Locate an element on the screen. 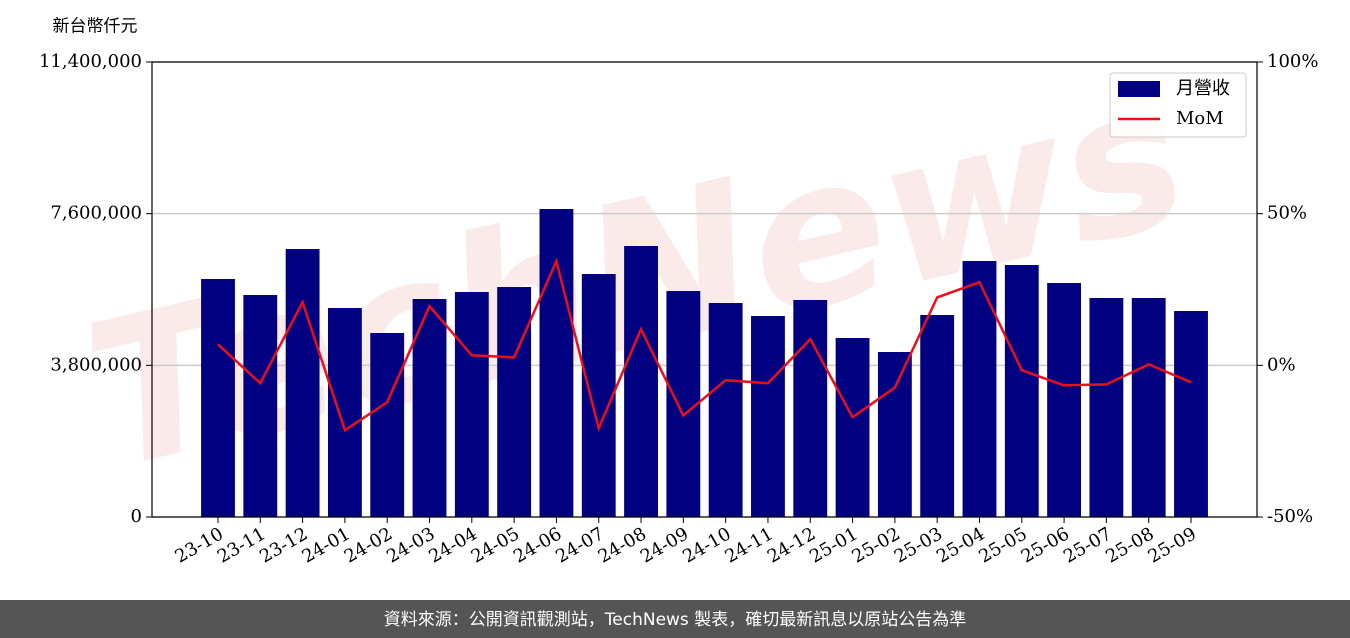 The image size is (1350, 638). y-tick-label: 0 is located at coordinates (136, 516).